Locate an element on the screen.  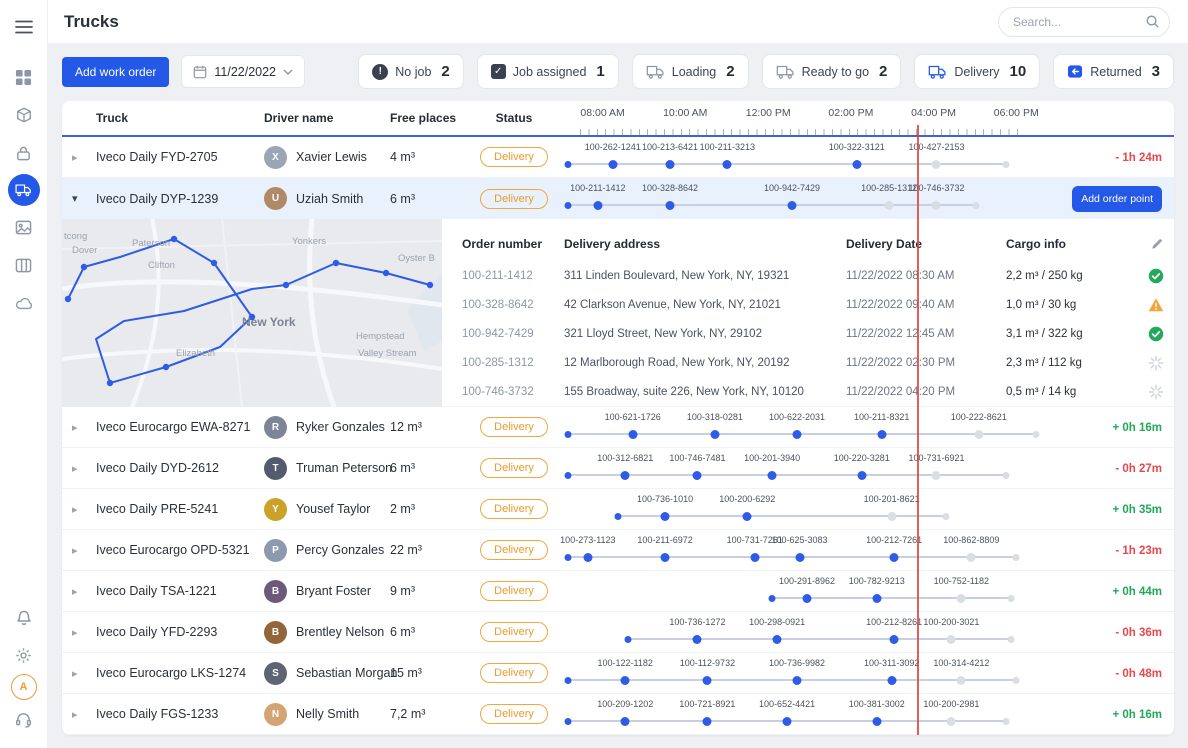
filter-chip-ready-to-go: Ready to go 2 is located at coordinates (831, 71).